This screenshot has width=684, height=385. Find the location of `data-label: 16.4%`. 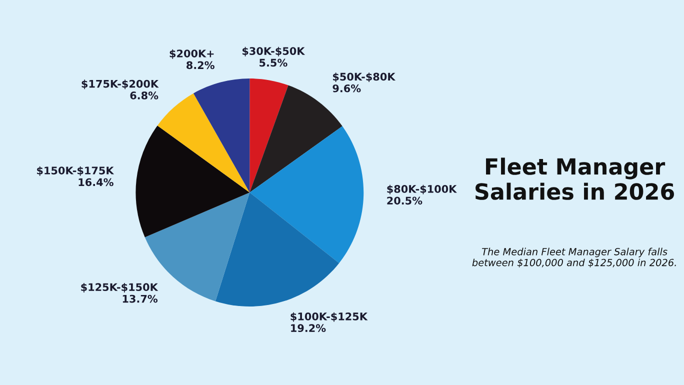

data-label: 16.4% is located at coordinates (96, 182).